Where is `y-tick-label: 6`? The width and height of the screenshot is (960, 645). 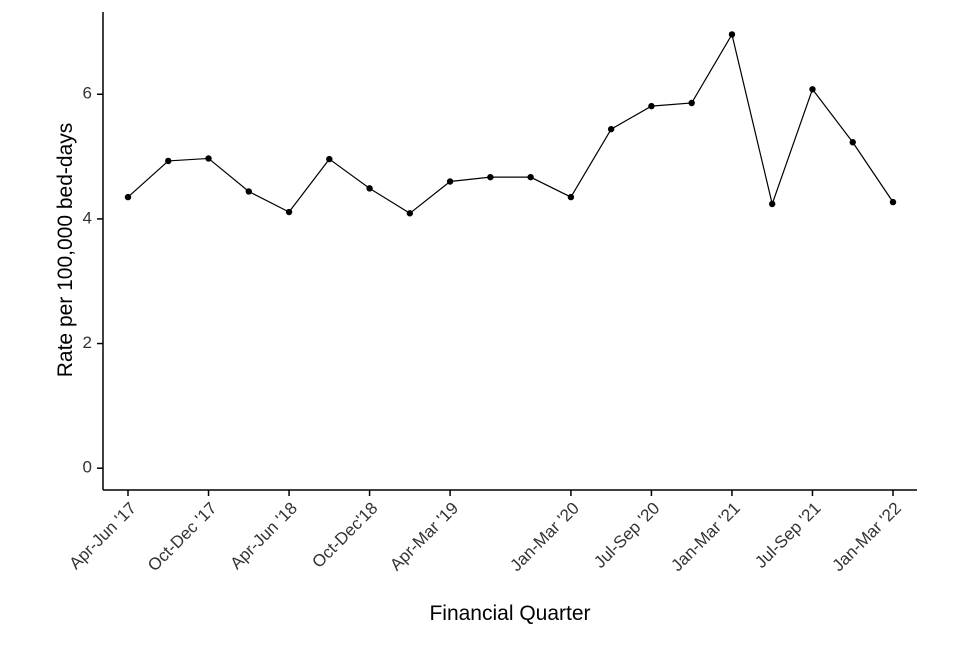 y-tick-label: 6 is located at coordinates (87, 93).